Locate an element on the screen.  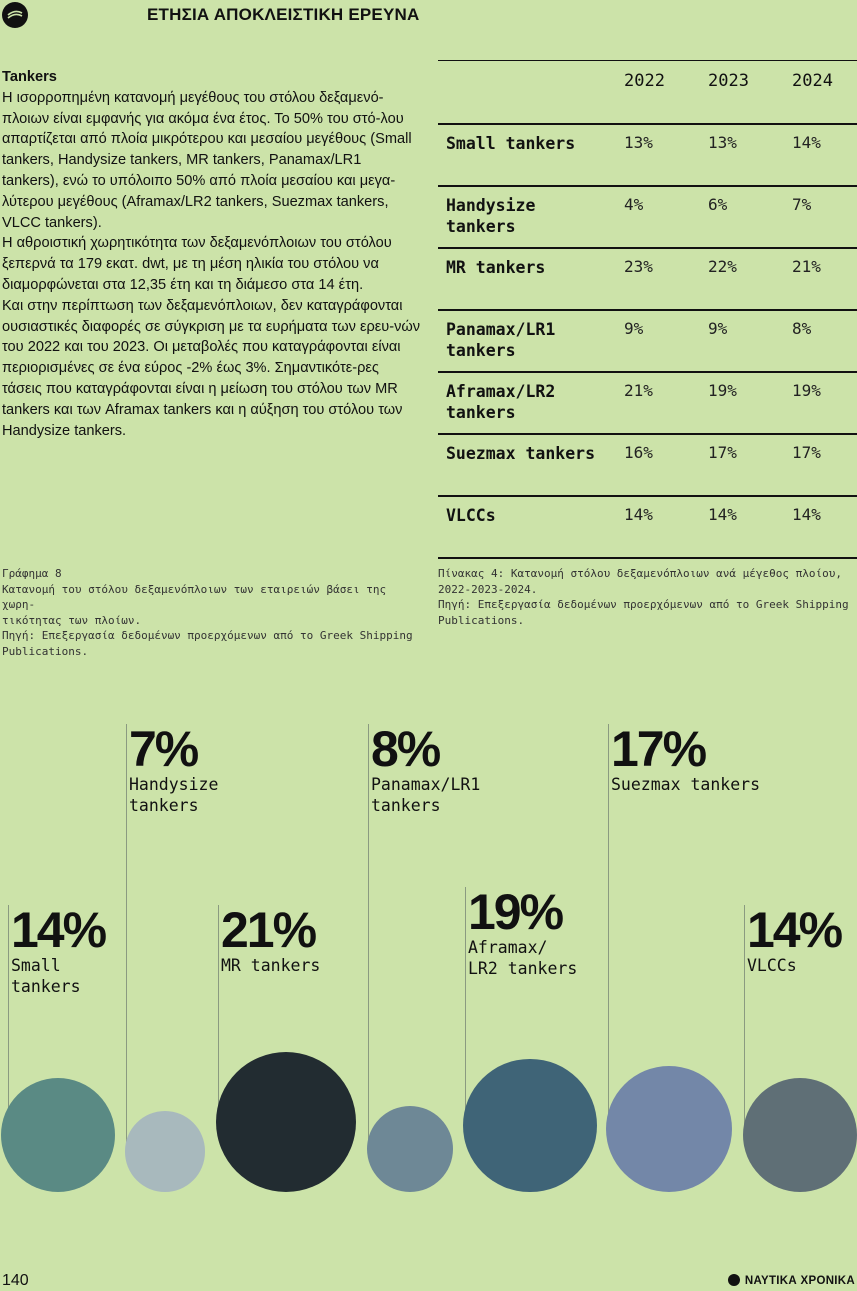
row-label: MR tankers is located at coordinates (496, 267).